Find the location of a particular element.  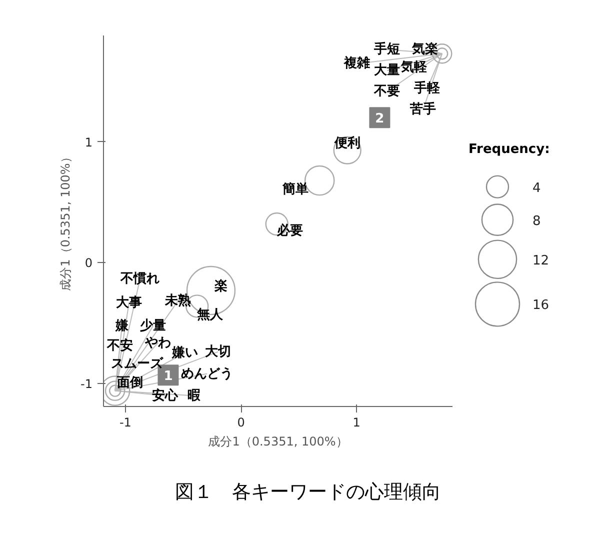

annotation: 不安 is located at coordinates (120, 345).